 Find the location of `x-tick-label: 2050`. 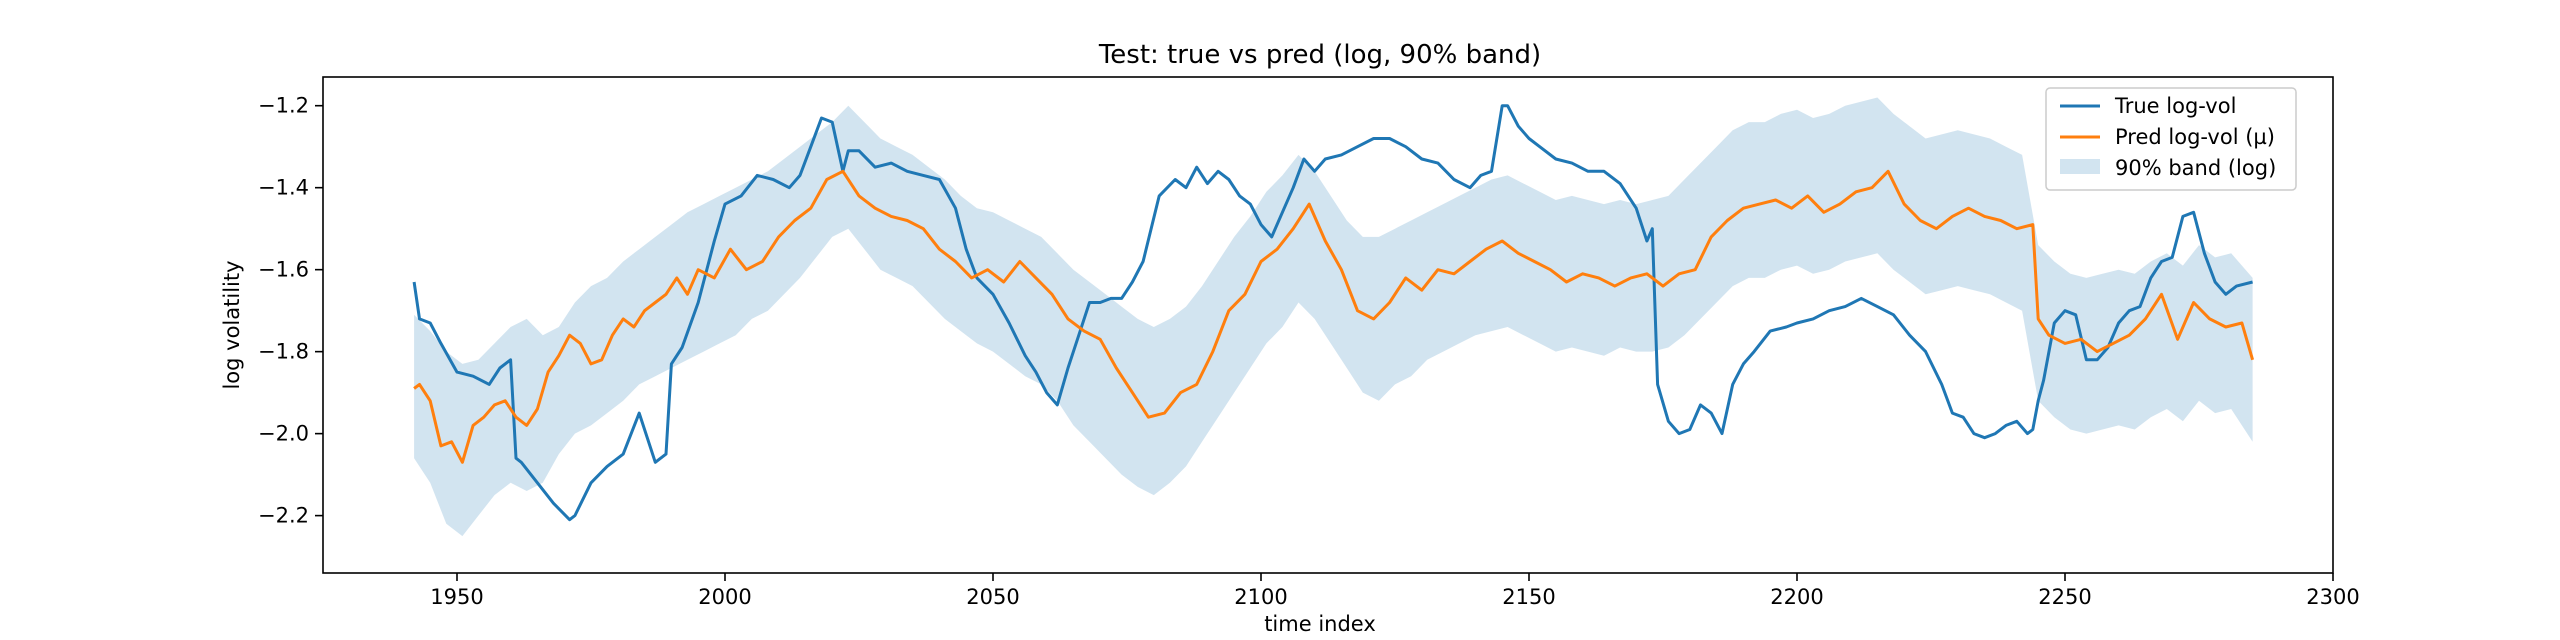

x-tick-label: 2050 is located at coordinates (992, 597).